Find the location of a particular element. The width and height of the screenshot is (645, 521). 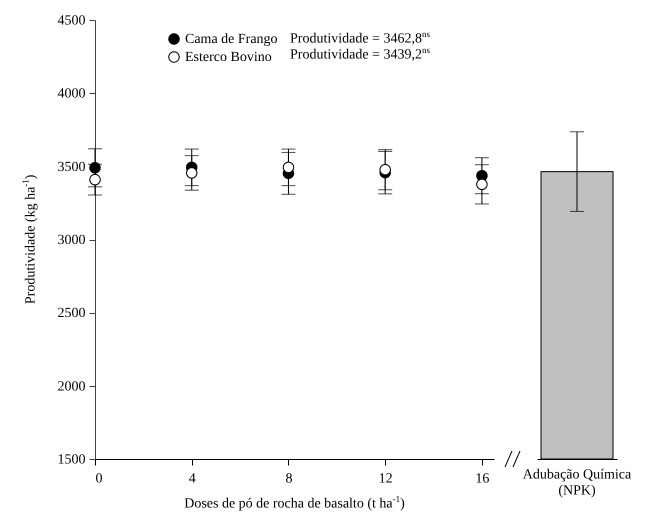

legend-label: Esterco Bovino is located at coordinates (228, 57).